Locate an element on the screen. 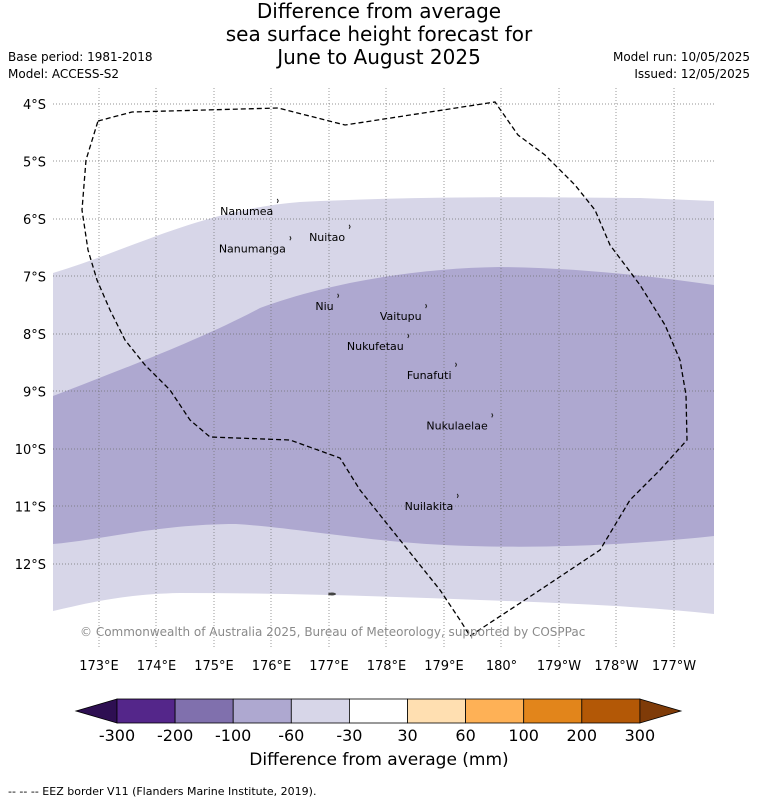 This screenshot has height=804, width=758. lon-label: 178°W is located at coordinates (616, 666).